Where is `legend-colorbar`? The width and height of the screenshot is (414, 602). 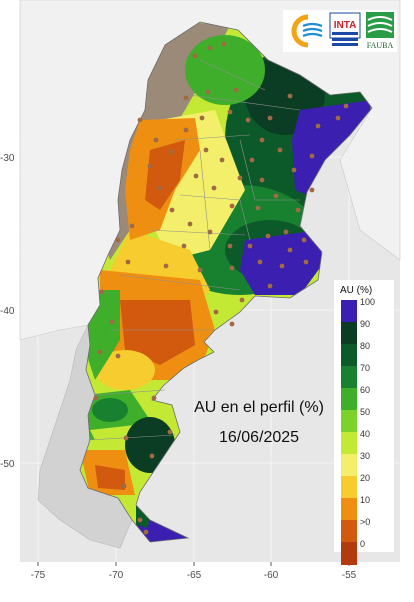
legend-colorbar is located at coordinates (349, 432).